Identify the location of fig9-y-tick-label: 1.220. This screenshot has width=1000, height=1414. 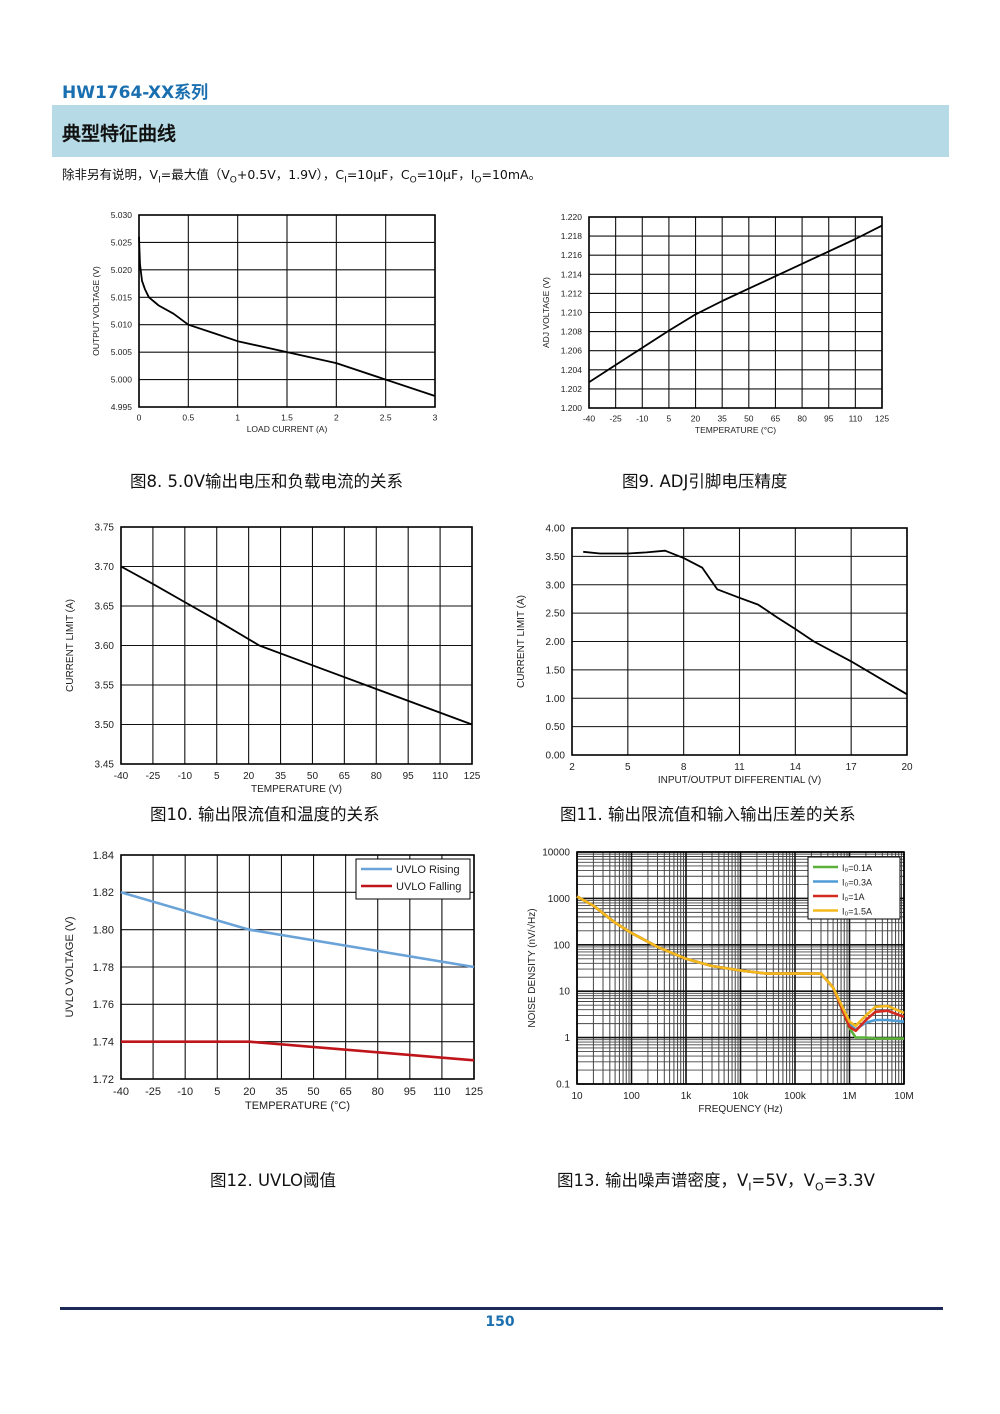
(572, 217).